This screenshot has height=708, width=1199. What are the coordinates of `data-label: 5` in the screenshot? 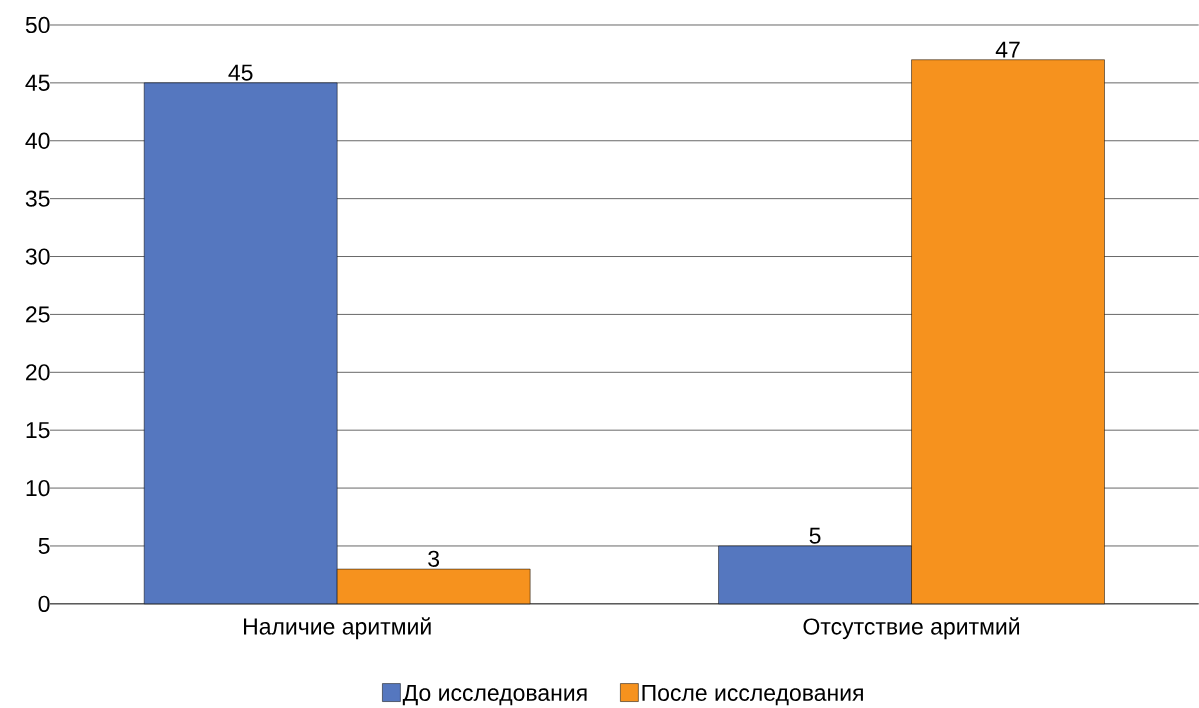 It's located at (815, 535).